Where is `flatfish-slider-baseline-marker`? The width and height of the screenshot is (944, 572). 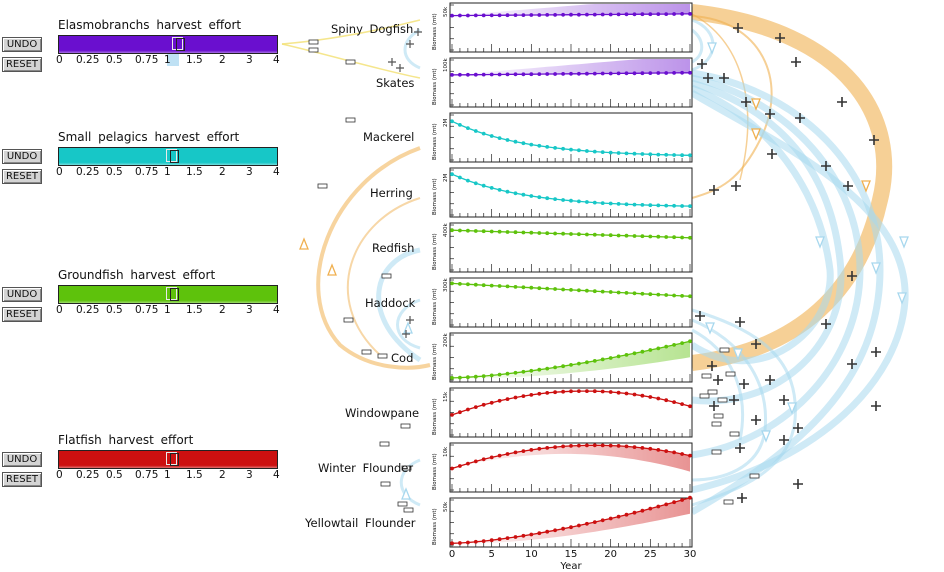 flatfish-slider-baseline-marker is located at coordinates (174, 459).